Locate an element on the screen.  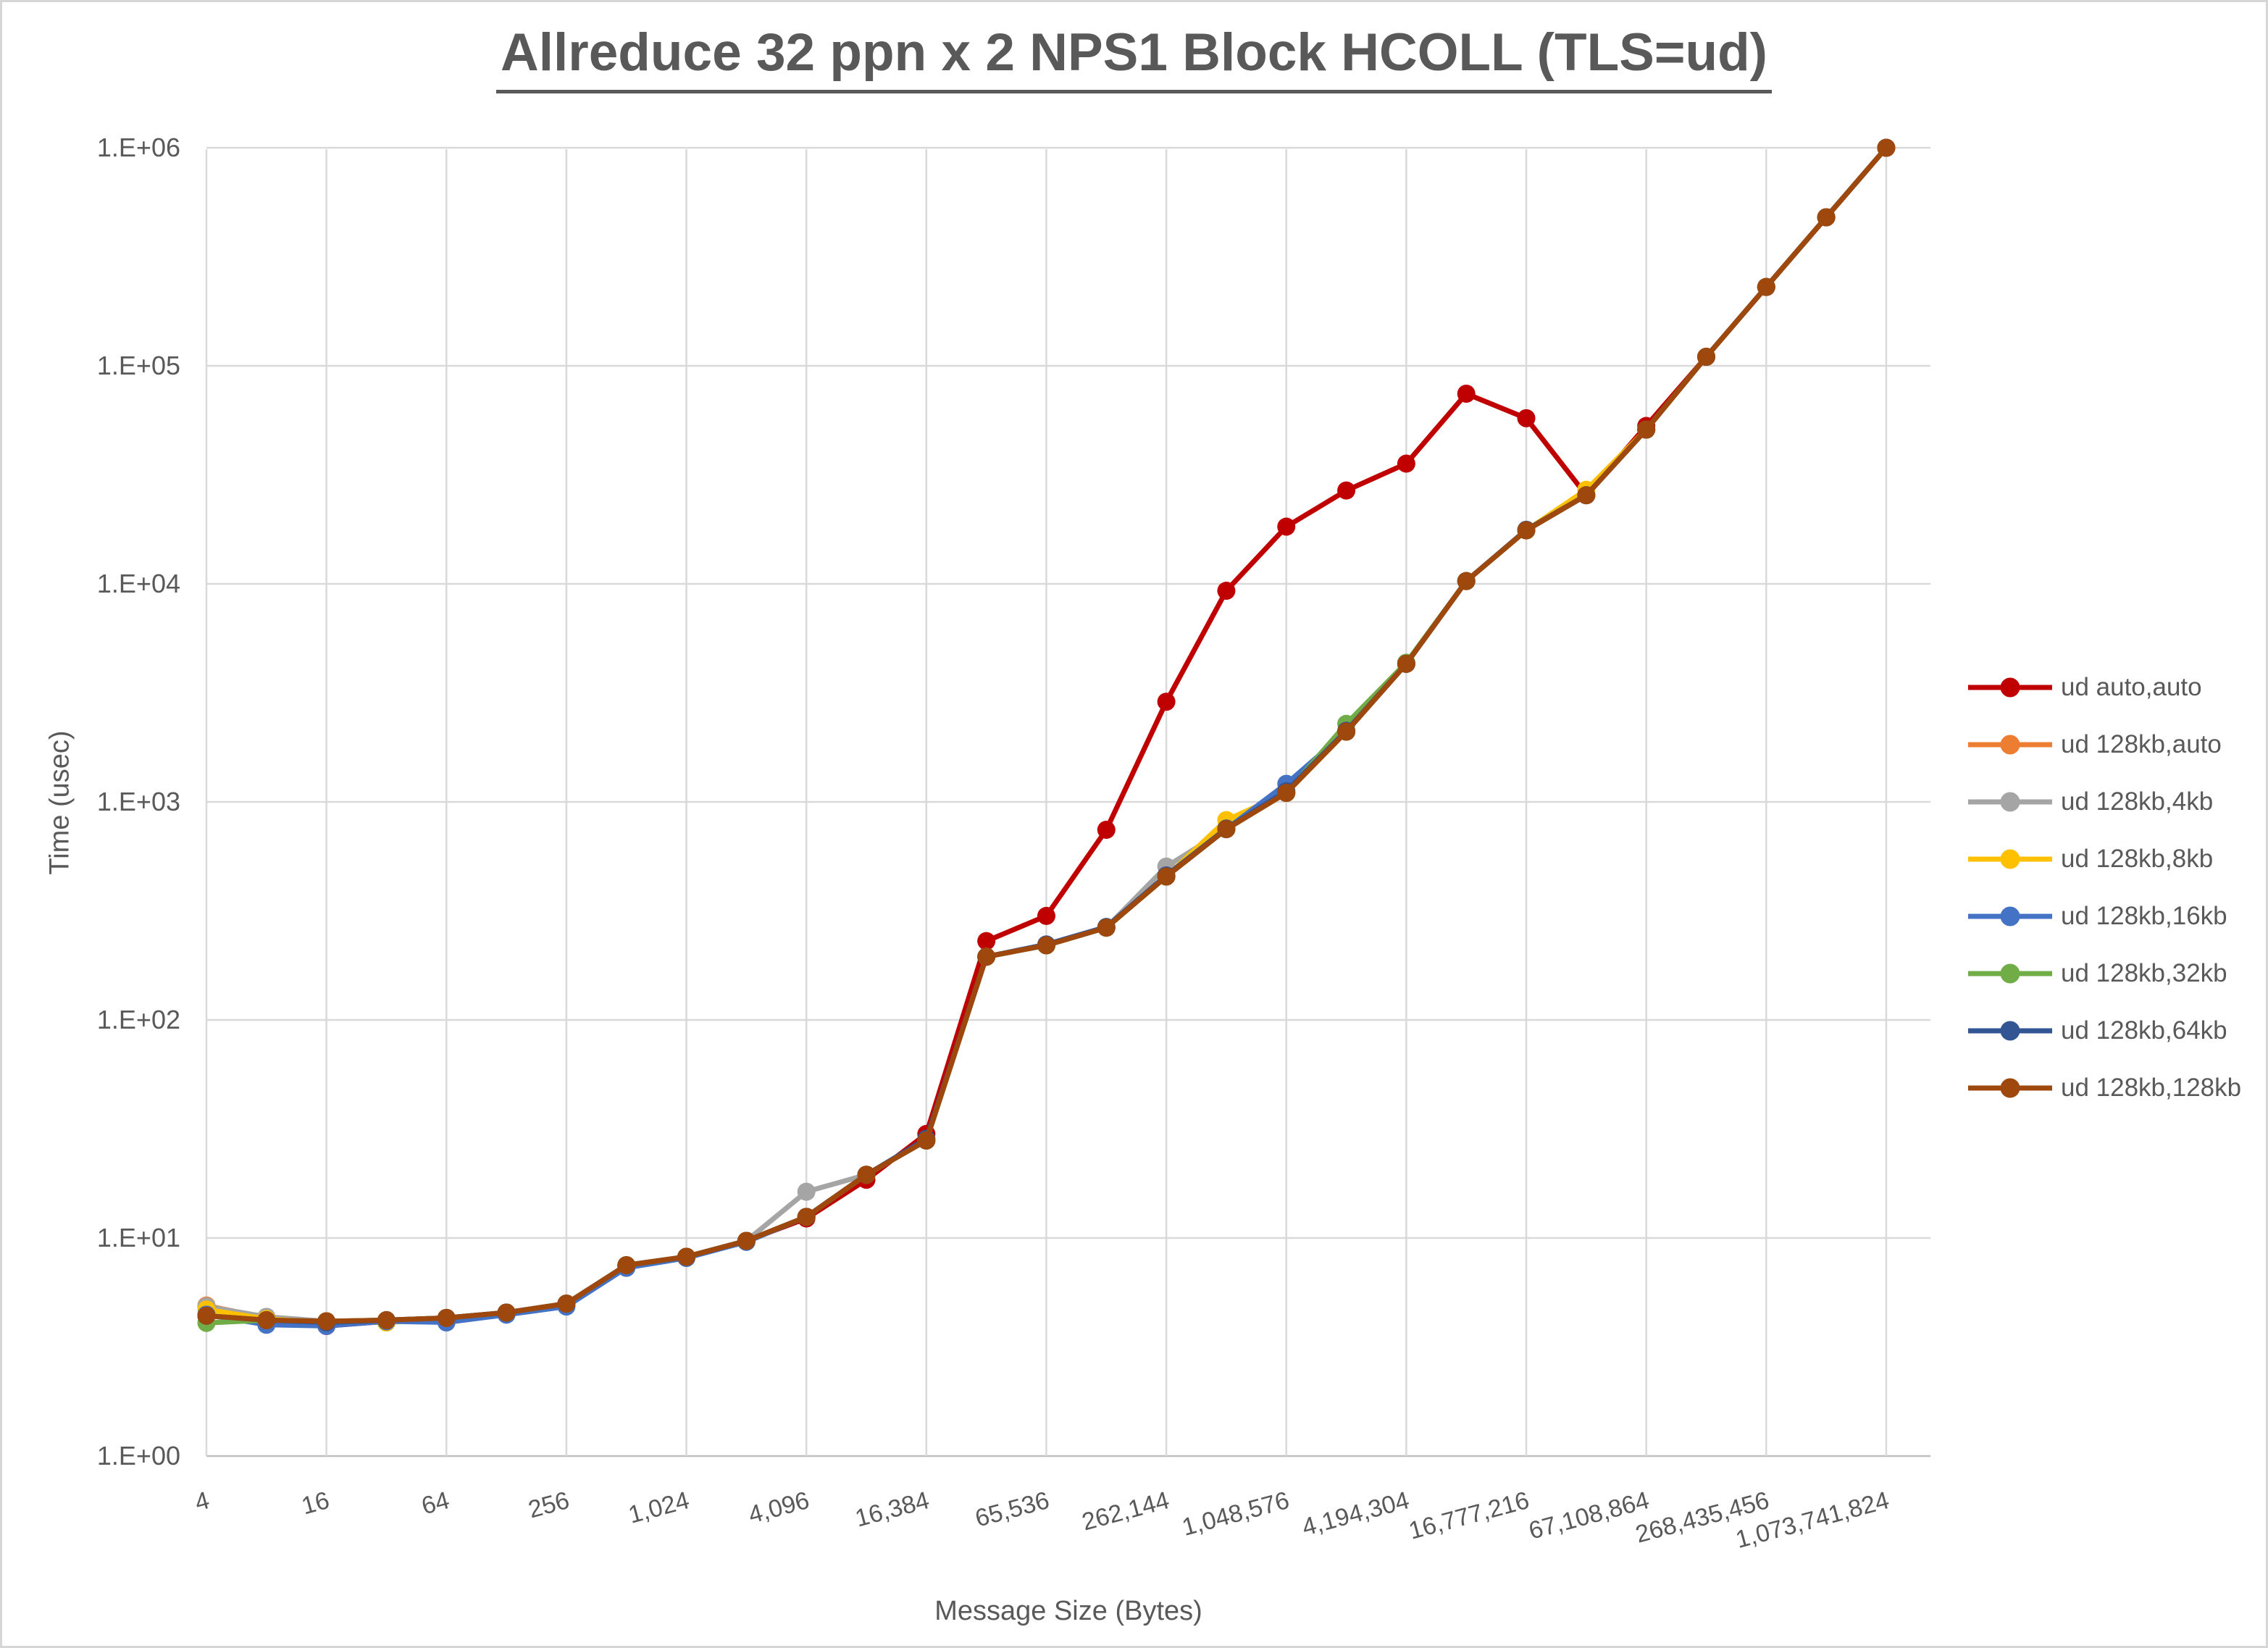
x-tick-label: 64 is located at coordinates (436, 1503).